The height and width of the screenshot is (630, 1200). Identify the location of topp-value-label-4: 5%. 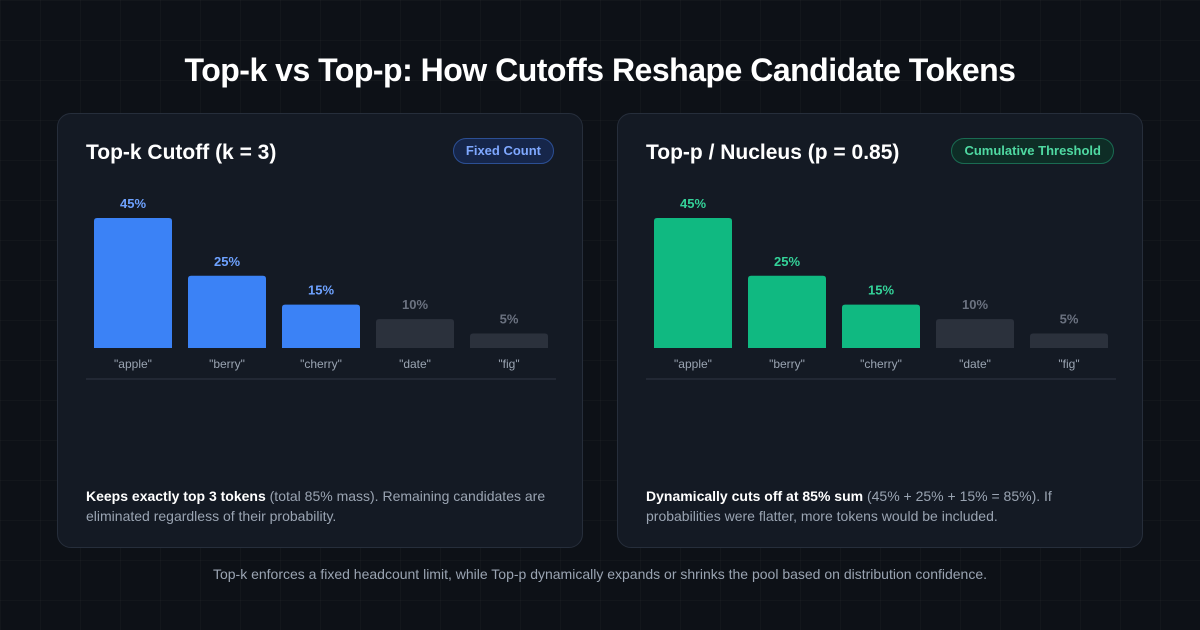
(1069, 319).